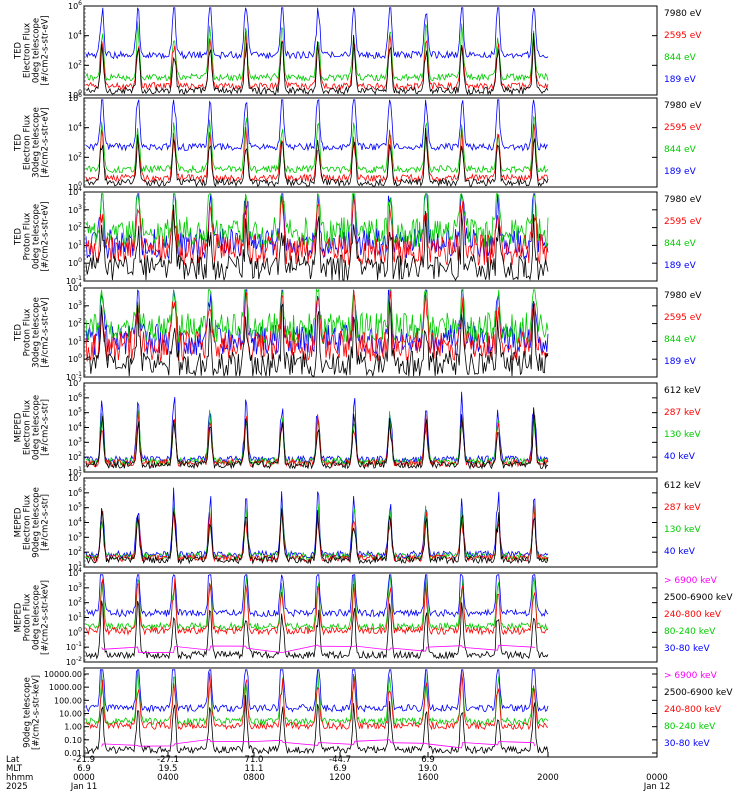 This screenshot has width=750, height=800. I want to click on y-tick-label: 0.01, so click(73, 753).